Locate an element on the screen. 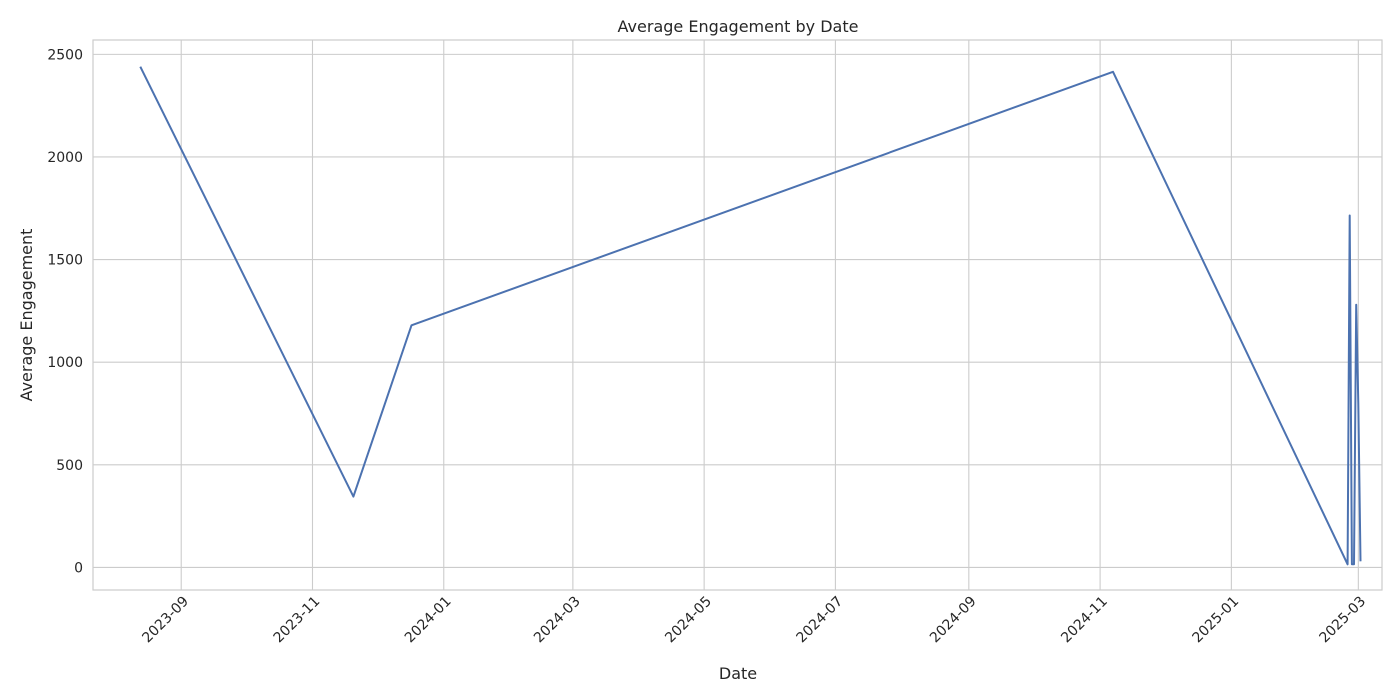 The height and width of the screenshot is (700, 1400). x-tick-label: 2024-05 is located at coordinates (688, 620).